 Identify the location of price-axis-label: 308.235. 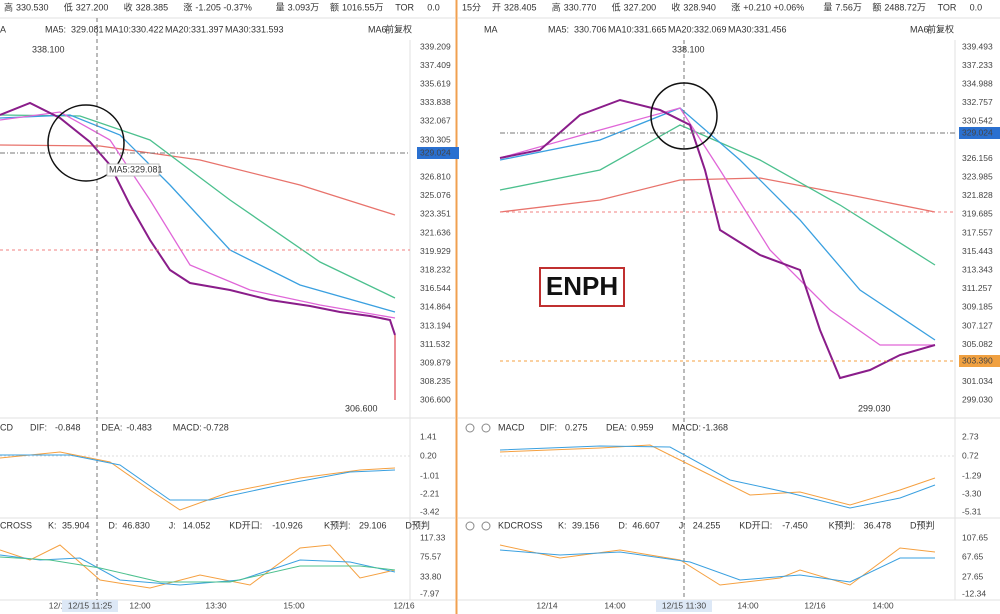
(435, 381).